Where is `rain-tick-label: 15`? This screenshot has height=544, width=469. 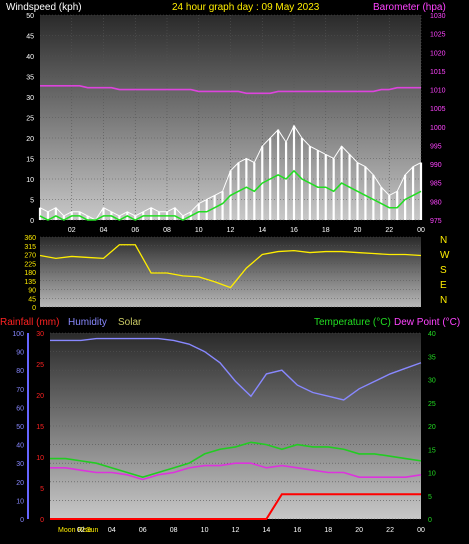 rain-tick-label: 15 is located at coordinates (40, 427).